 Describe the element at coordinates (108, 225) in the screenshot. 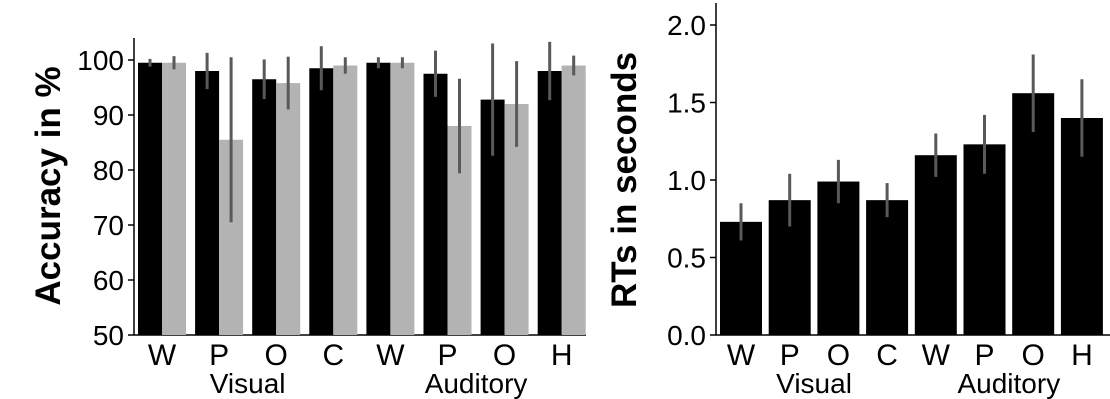

I see `y-tick-label: 70` at that location.